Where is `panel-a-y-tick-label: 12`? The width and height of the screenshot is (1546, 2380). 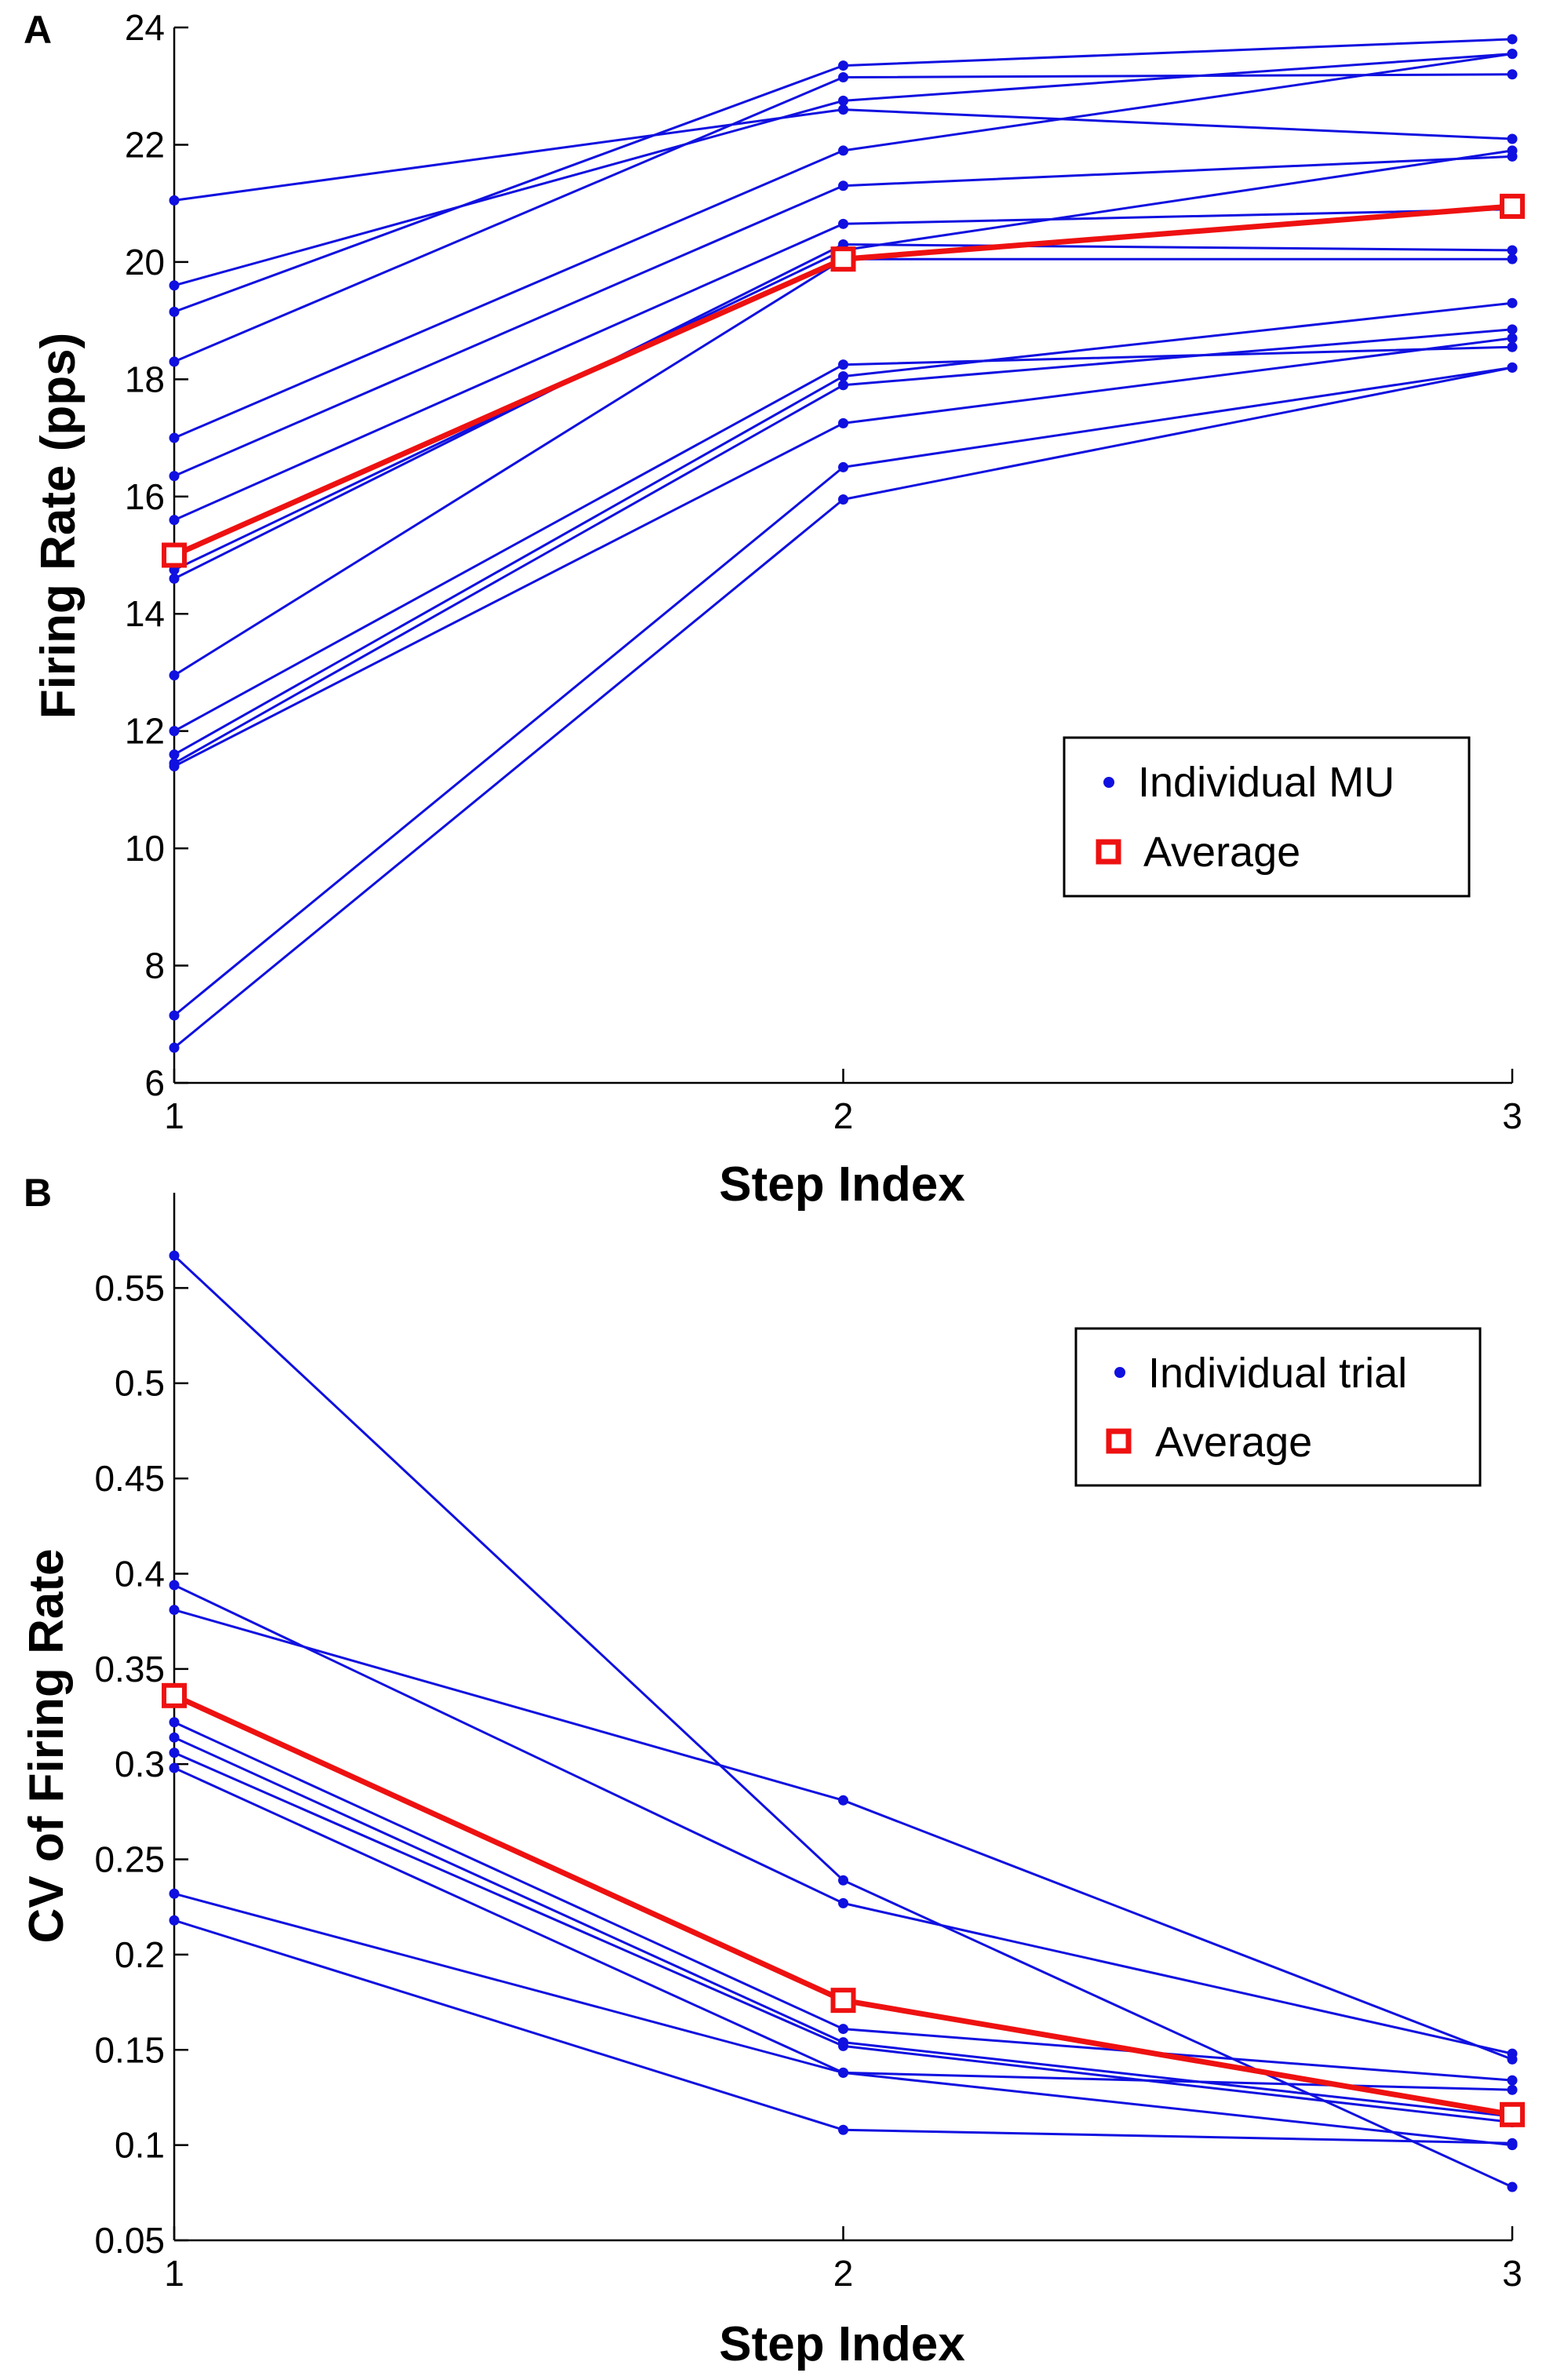
panel-a-y-tick-label: 12 is located at coordinates (145, 731).